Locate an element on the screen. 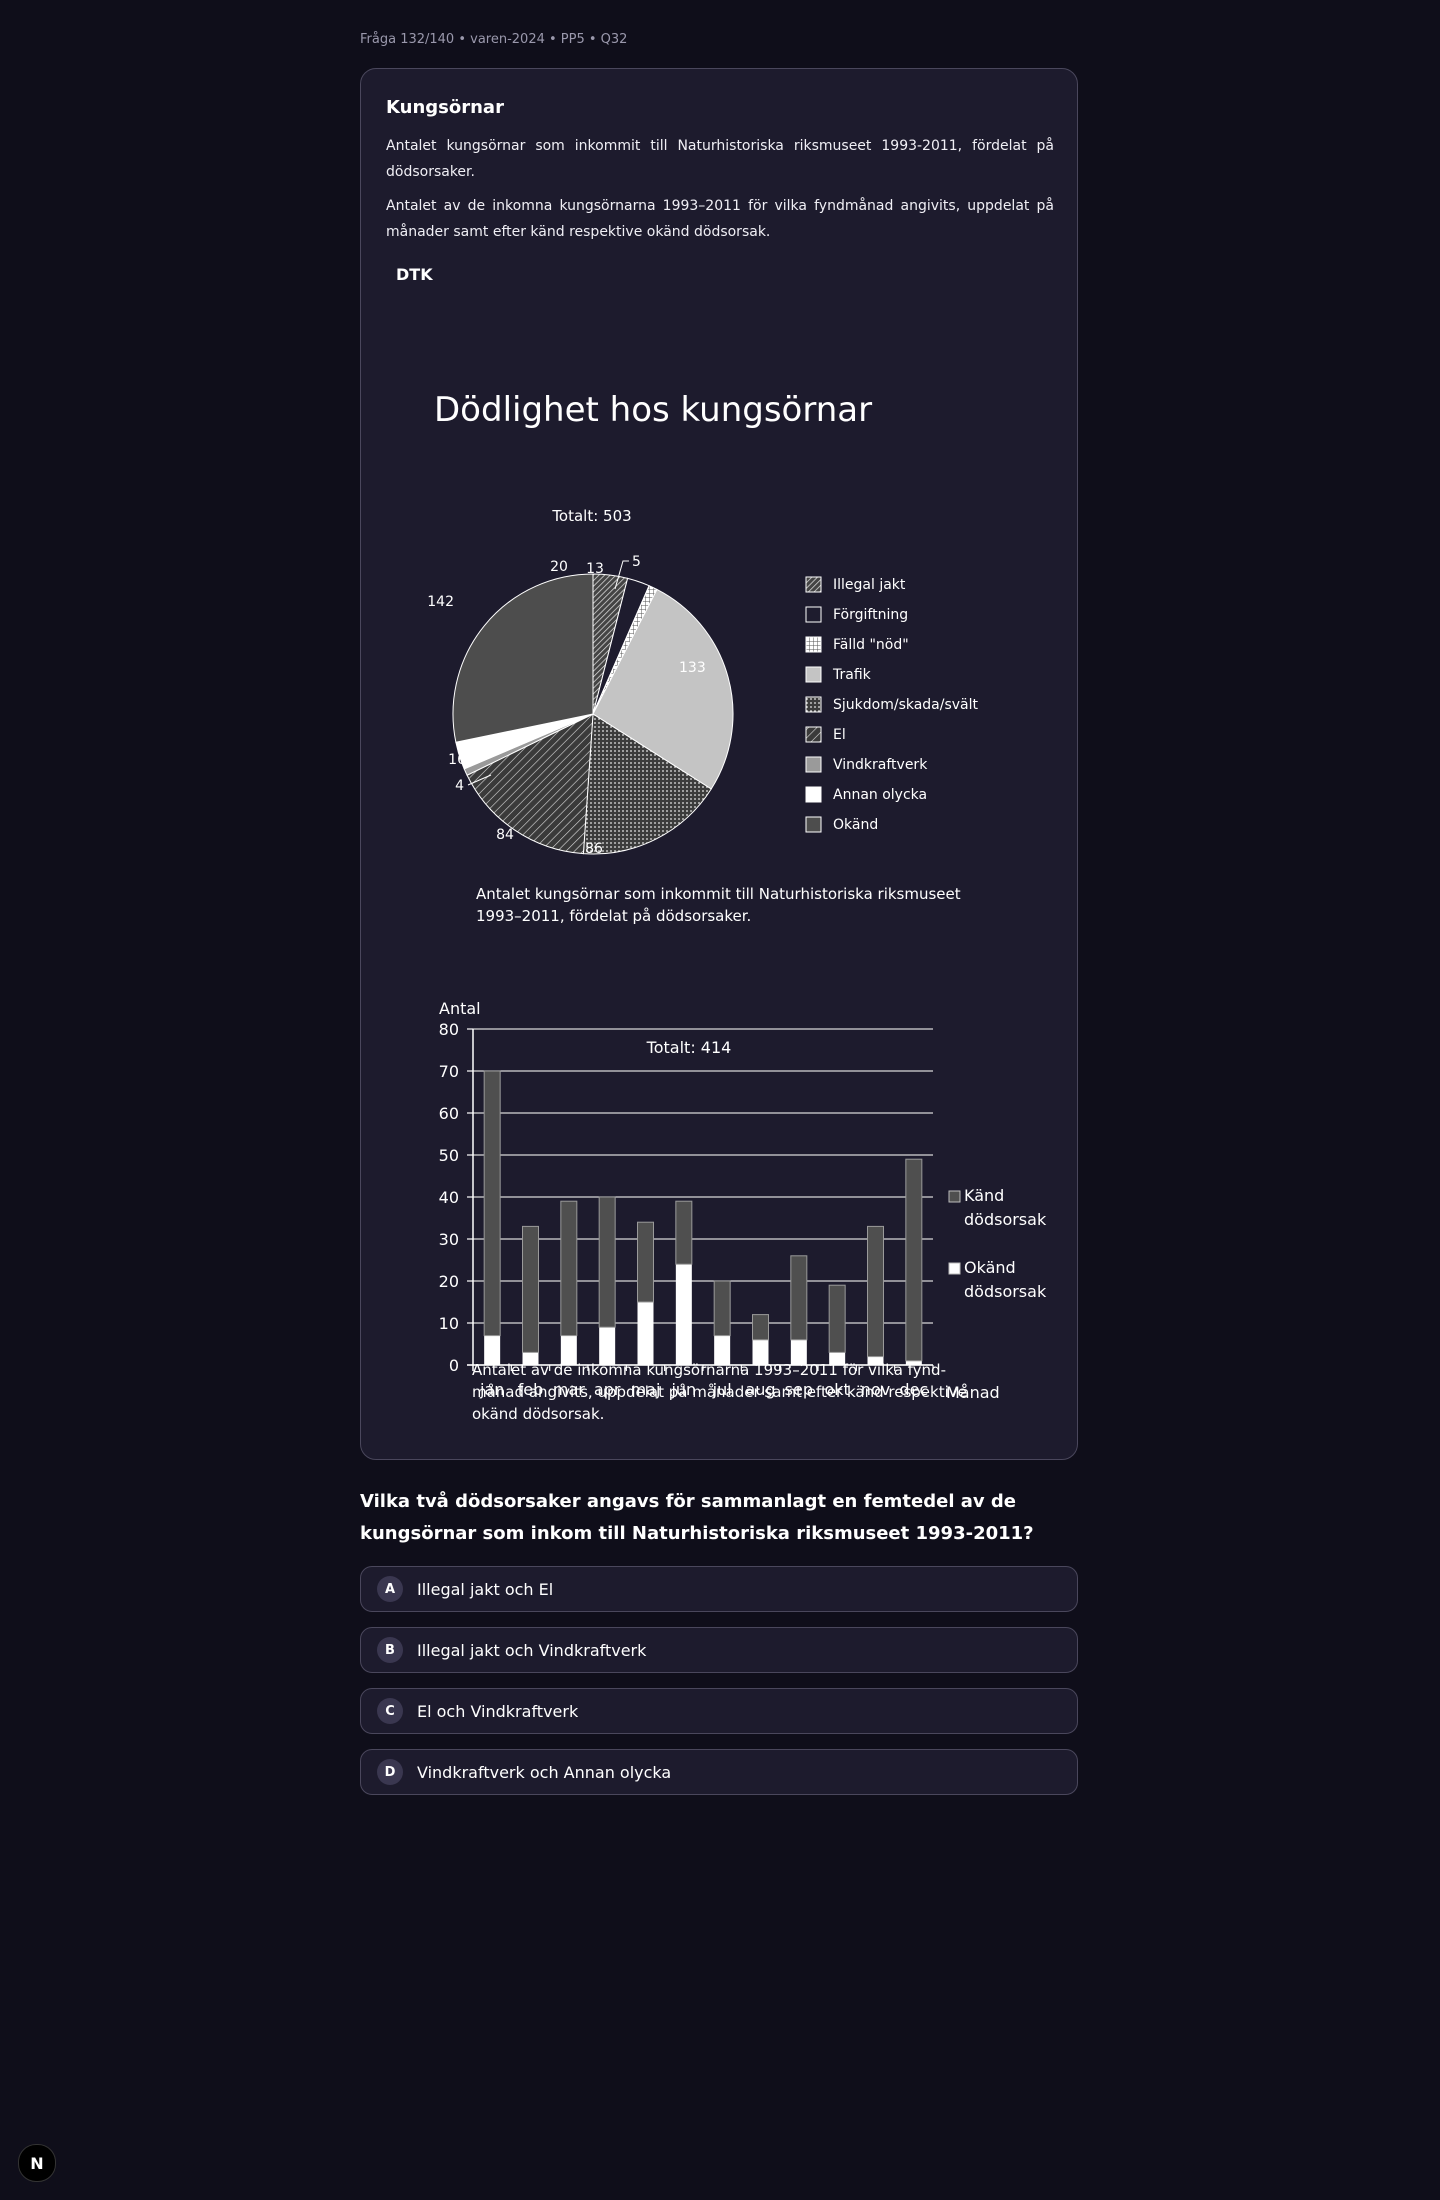  x-tick-label: jan is located at coordinates (491, 1389).